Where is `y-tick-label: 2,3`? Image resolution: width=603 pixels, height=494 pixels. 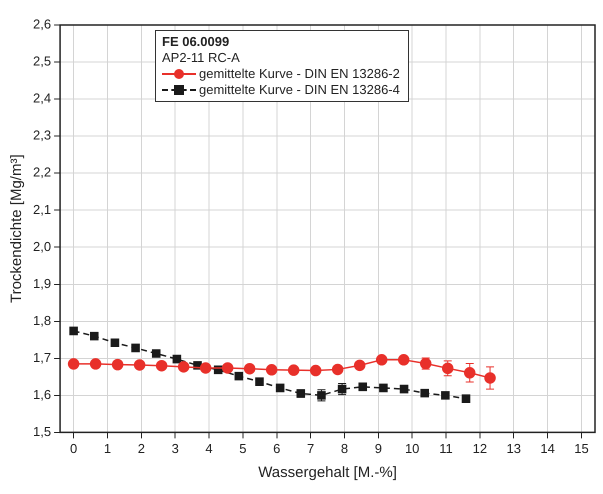
y-tick-label: 2,3 is located at coordinates (42, 135).